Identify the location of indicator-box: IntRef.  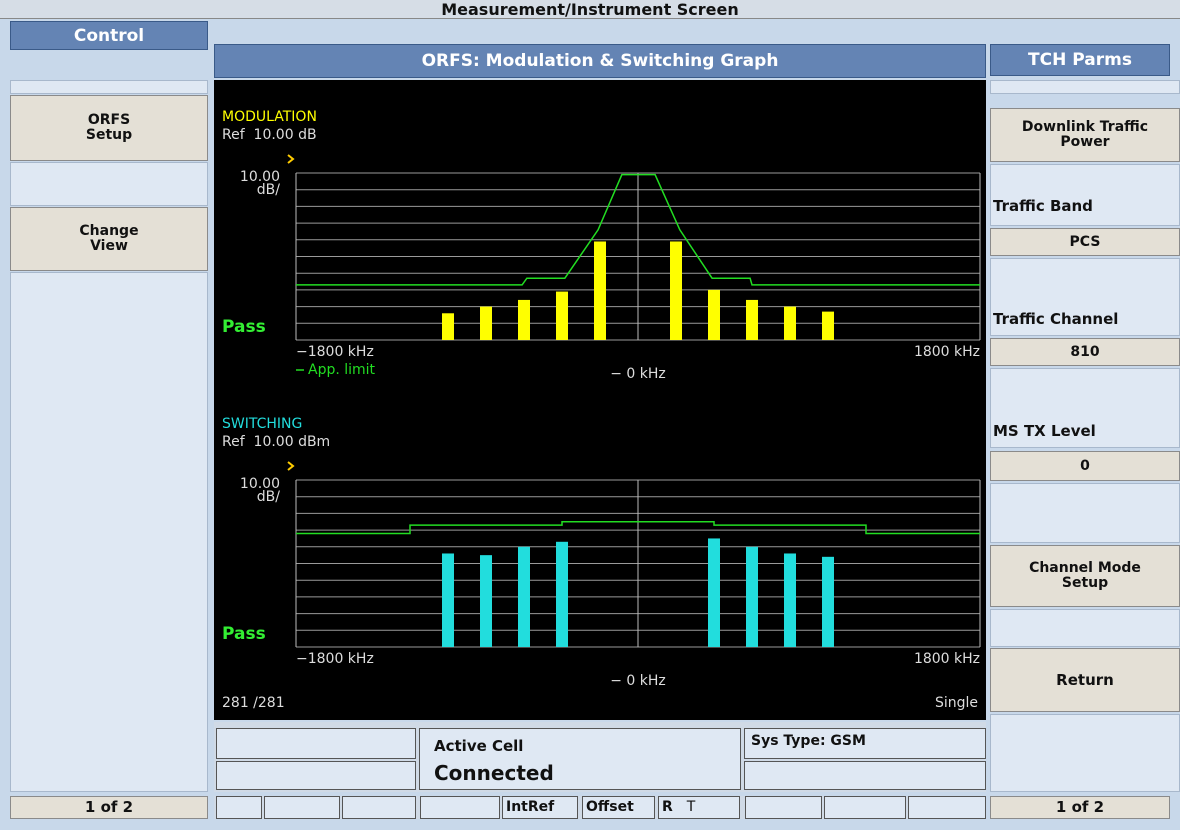
(540, 807).